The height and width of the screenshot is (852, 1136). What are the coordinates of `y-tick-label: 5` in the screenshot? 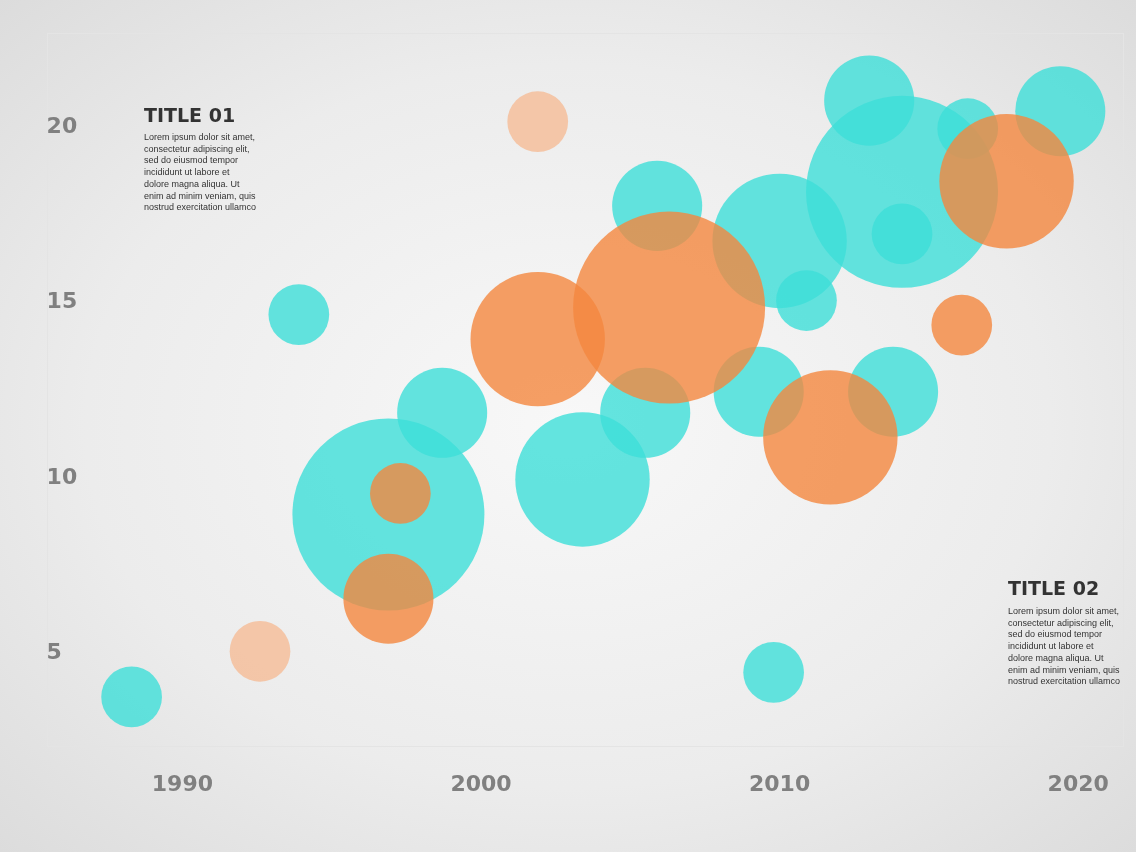 It's located at (54, 651).